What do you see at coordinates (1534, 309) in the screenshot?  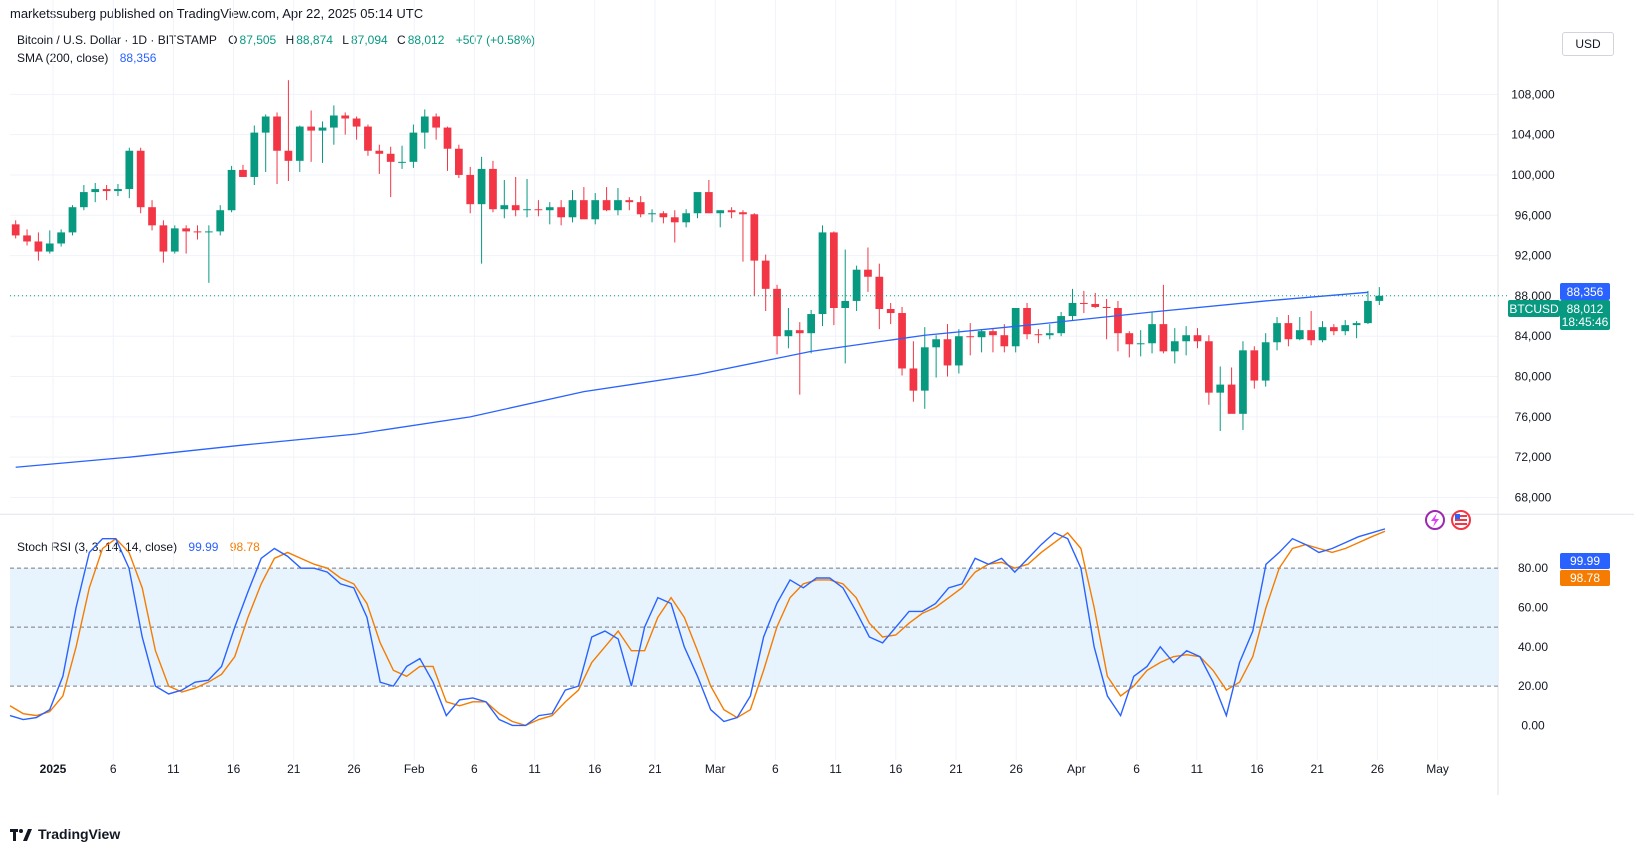 I see `ticker-tag-text: BTCUSD` at bounding box center [1534, 309].